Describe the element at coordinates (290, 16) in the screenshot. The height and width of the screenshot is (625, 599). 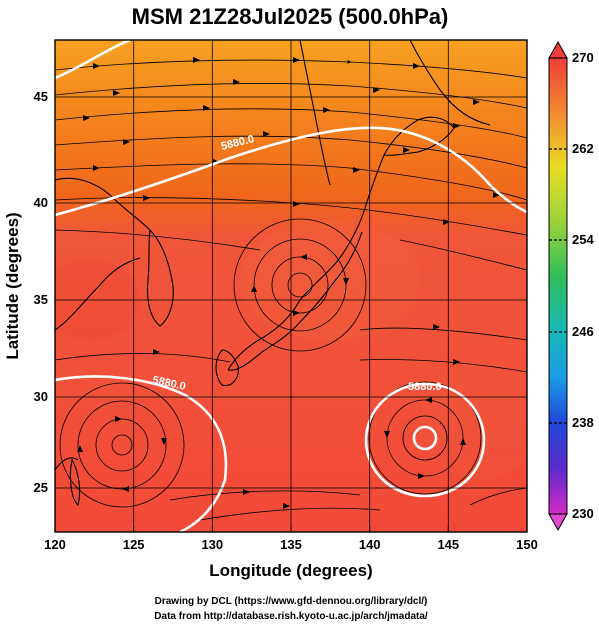
I see `chart-title: MSM 21Z28Jul2025 (500.0hPa)` at that location.